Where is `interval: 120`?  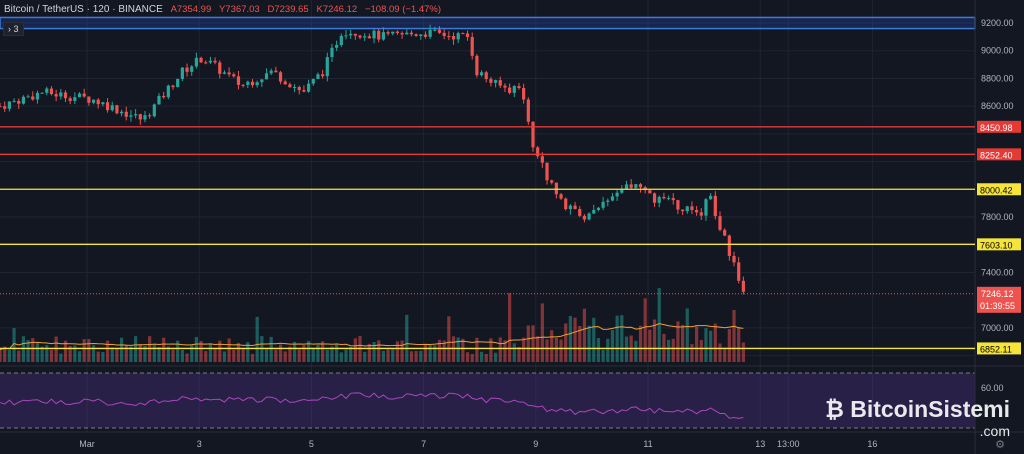
interval: 120 is located at coordinates (101, 9).